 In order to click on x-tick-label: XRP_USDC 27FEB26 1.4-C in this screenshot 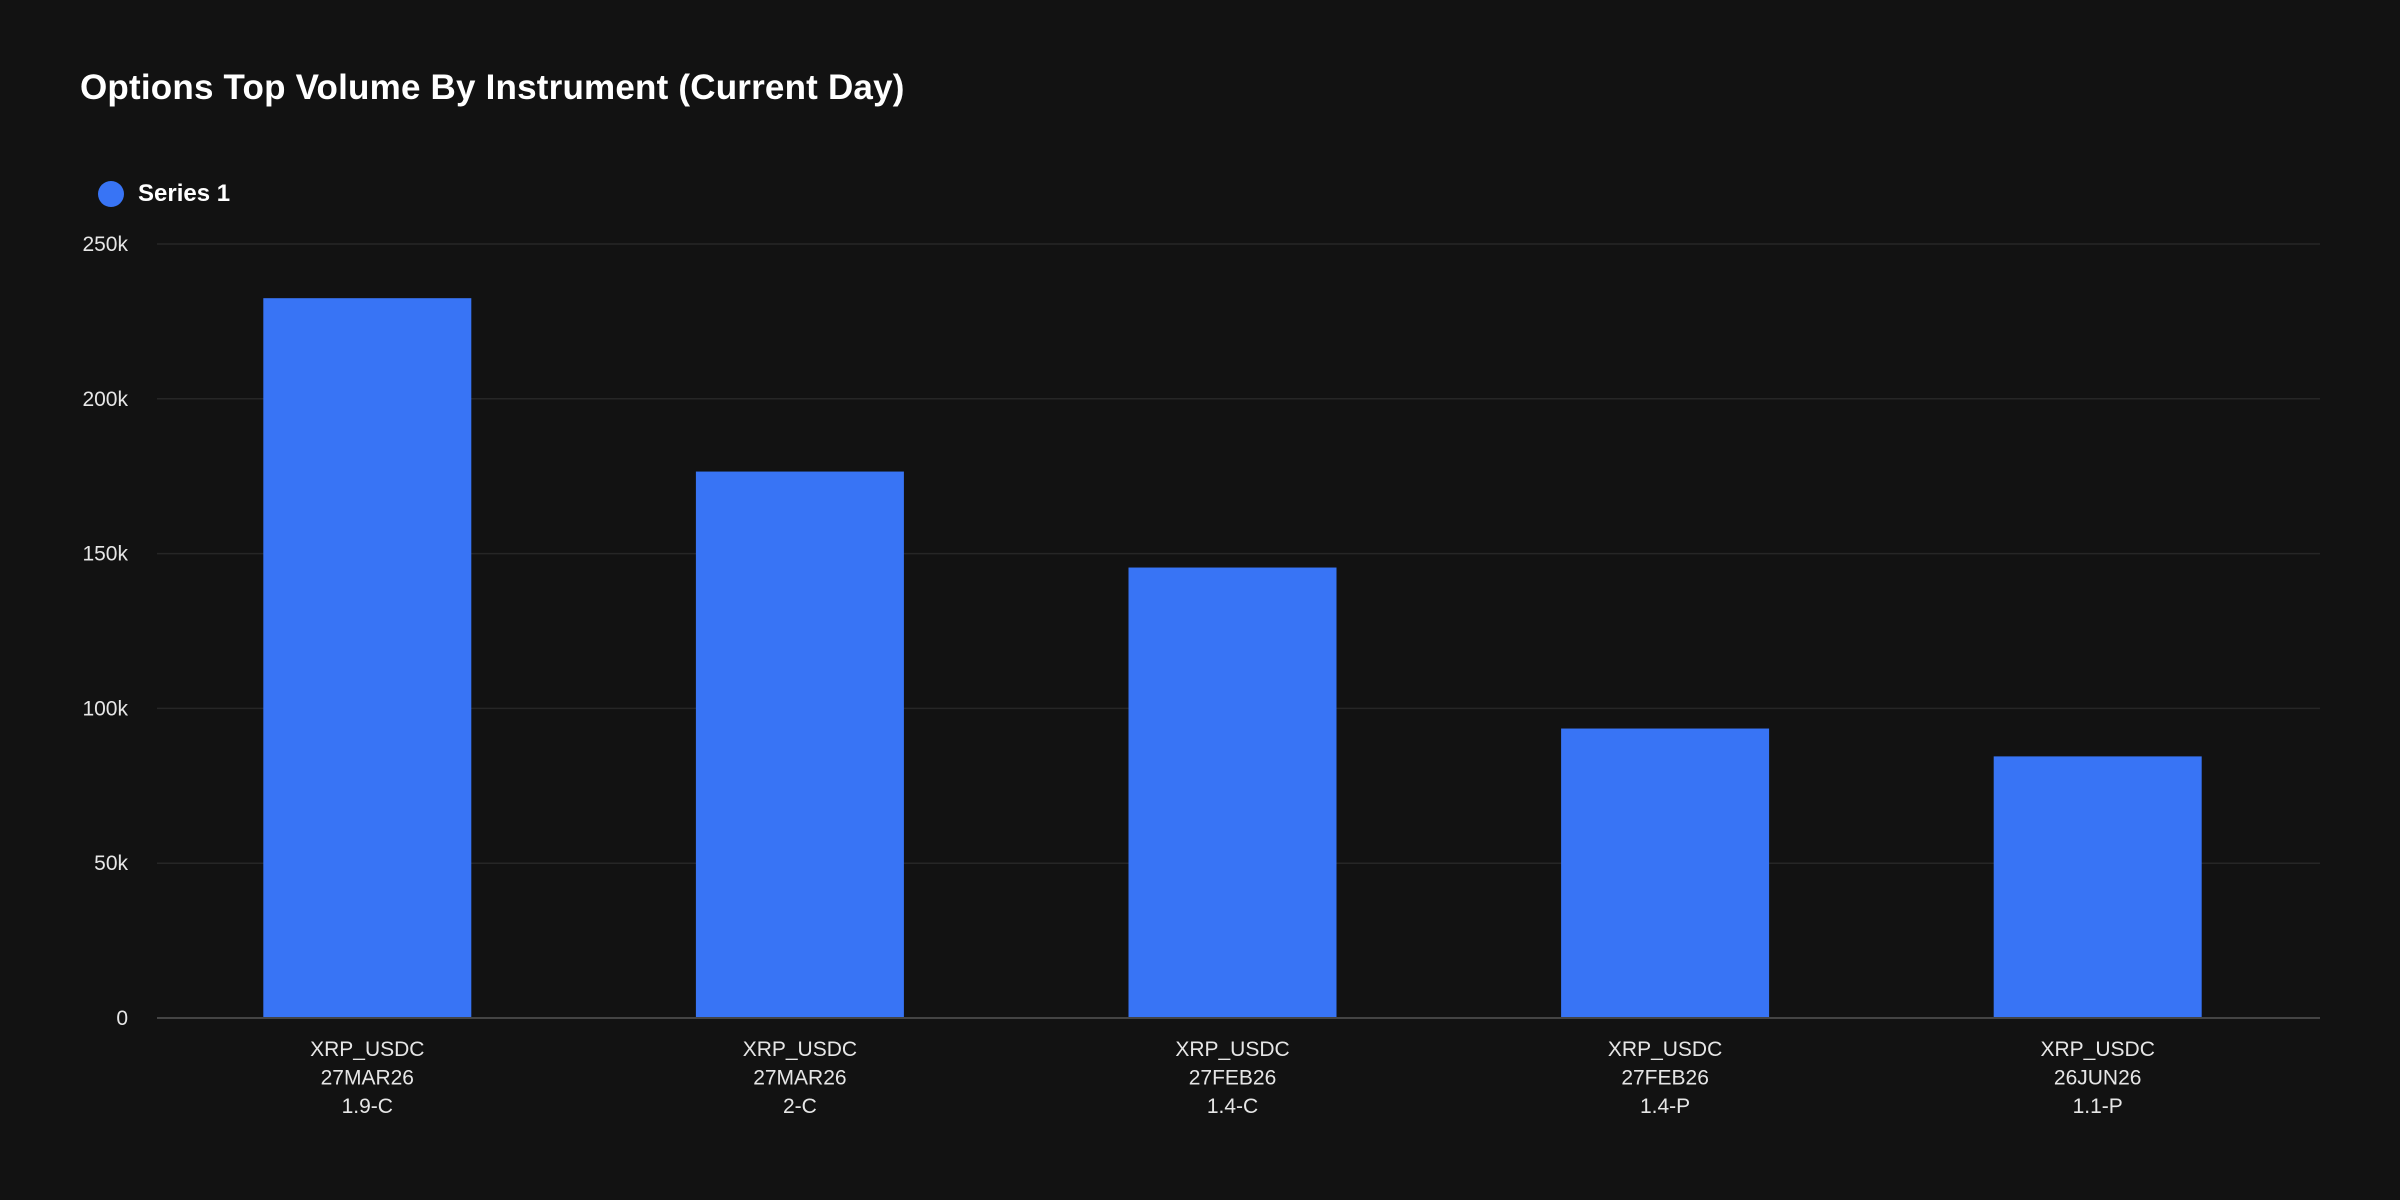, I will do `click(1232, 1078)`.